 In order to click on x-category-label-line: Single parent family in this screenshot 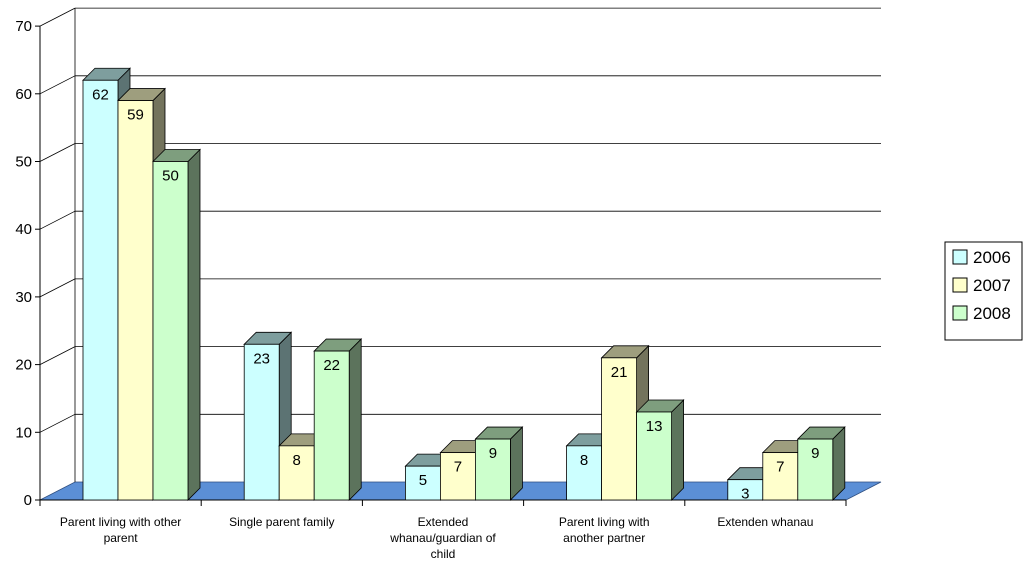, I will do `click(281, 522)`.